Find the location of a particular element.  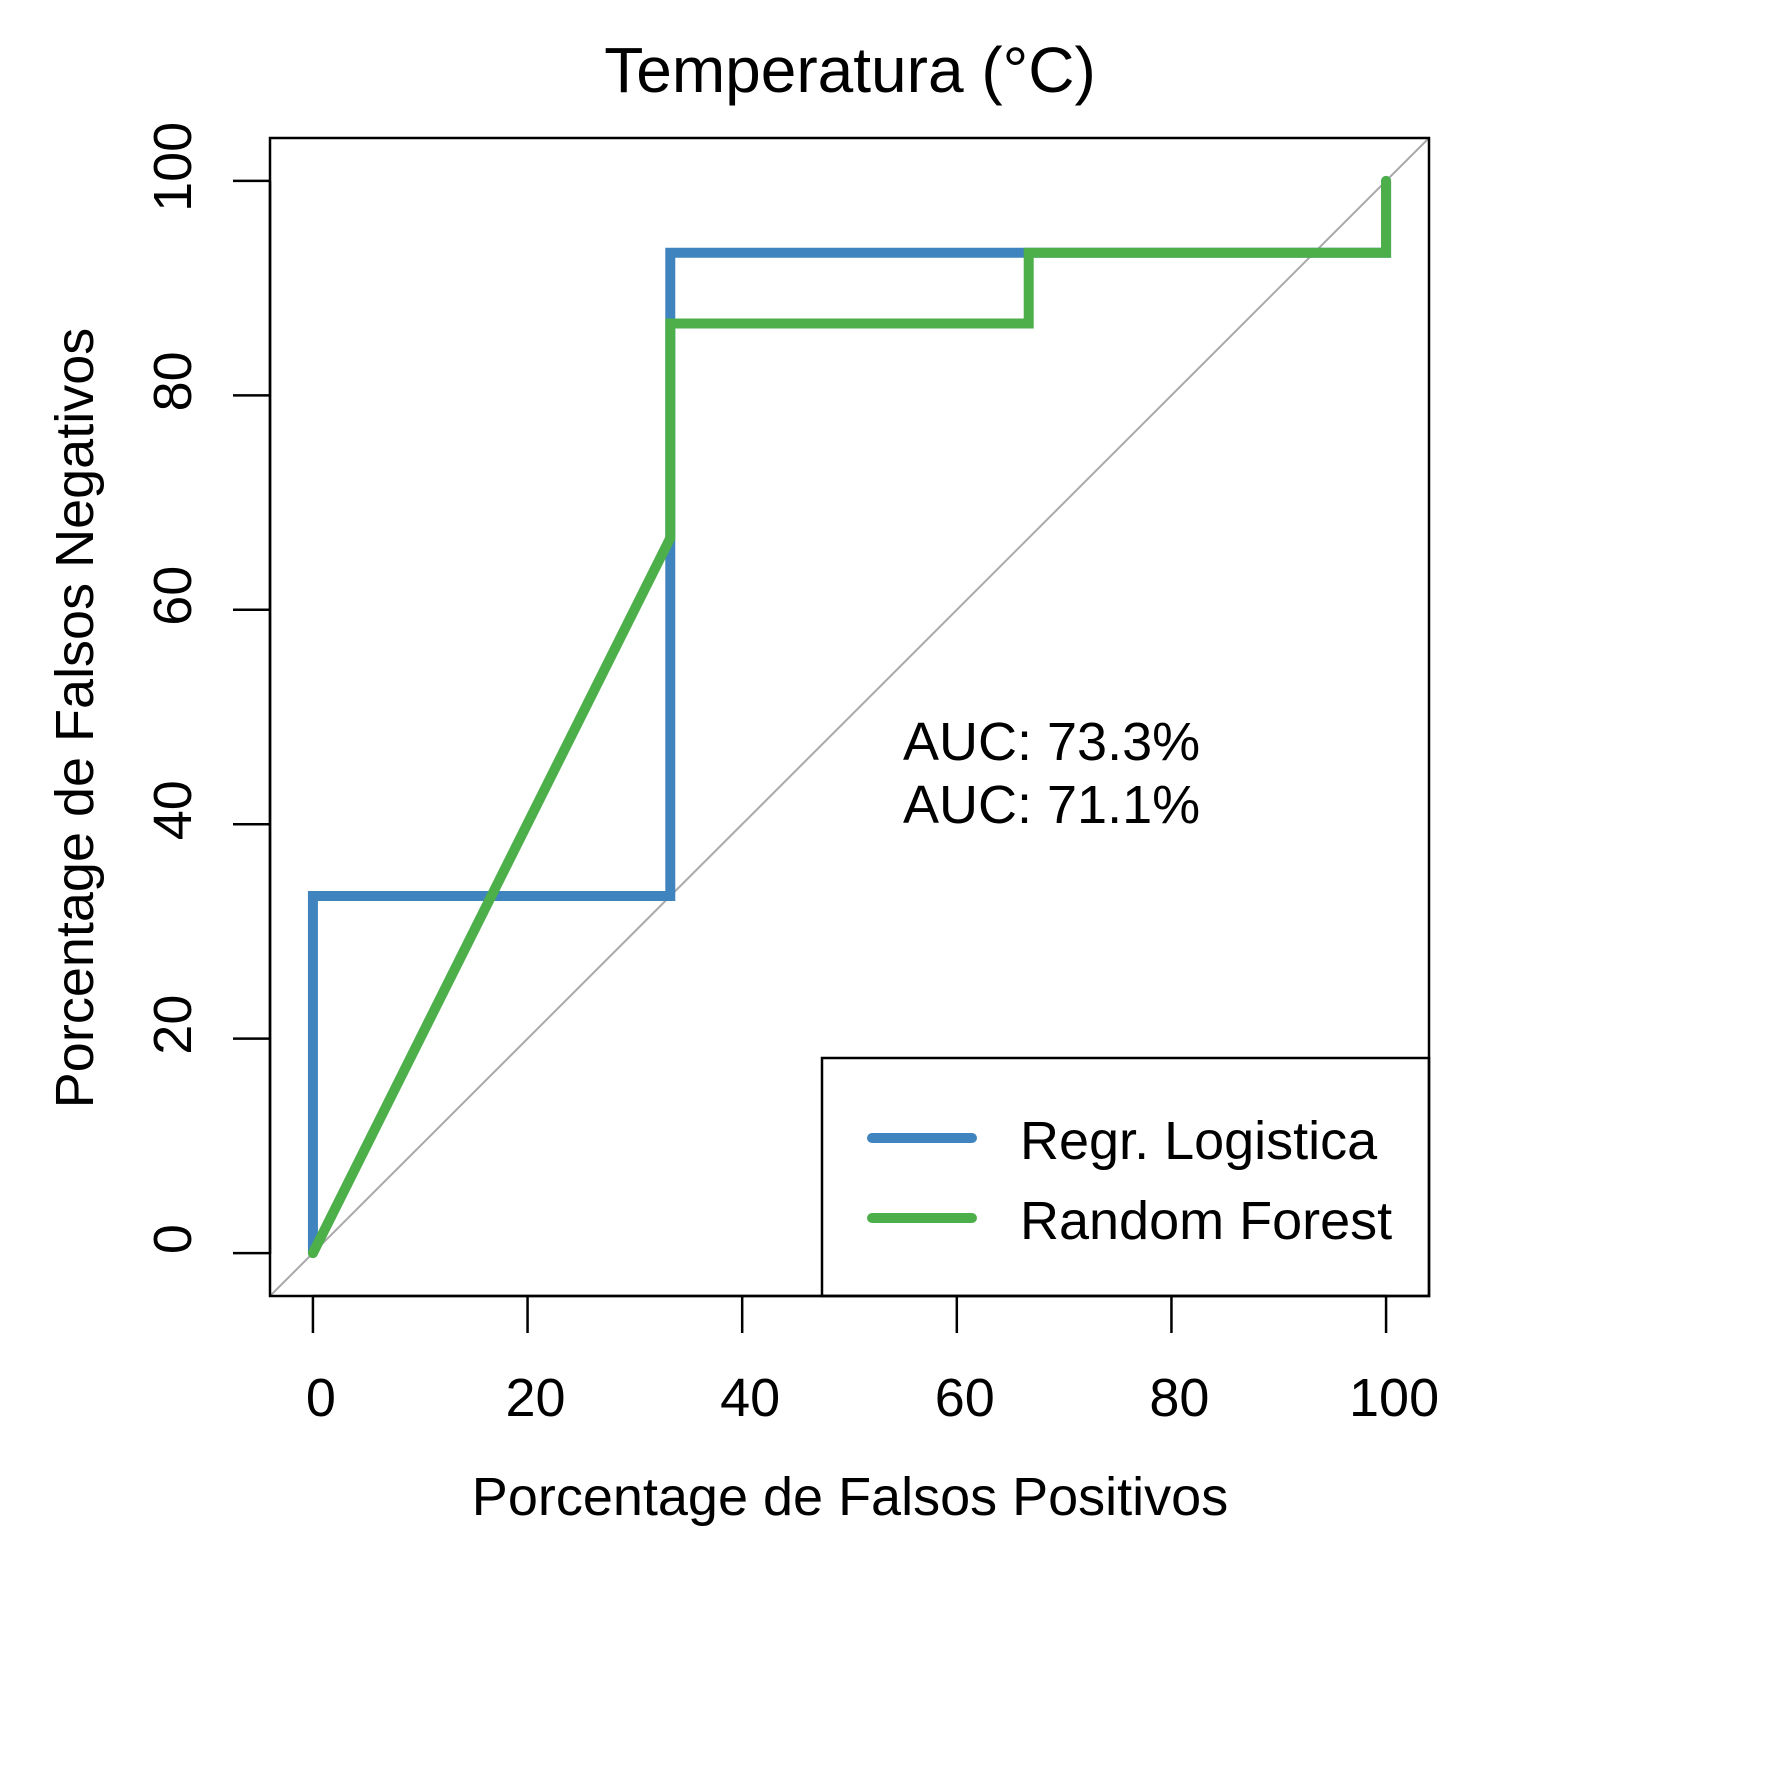

x-tick-label: 20 is located at coordinates (536, 1398).